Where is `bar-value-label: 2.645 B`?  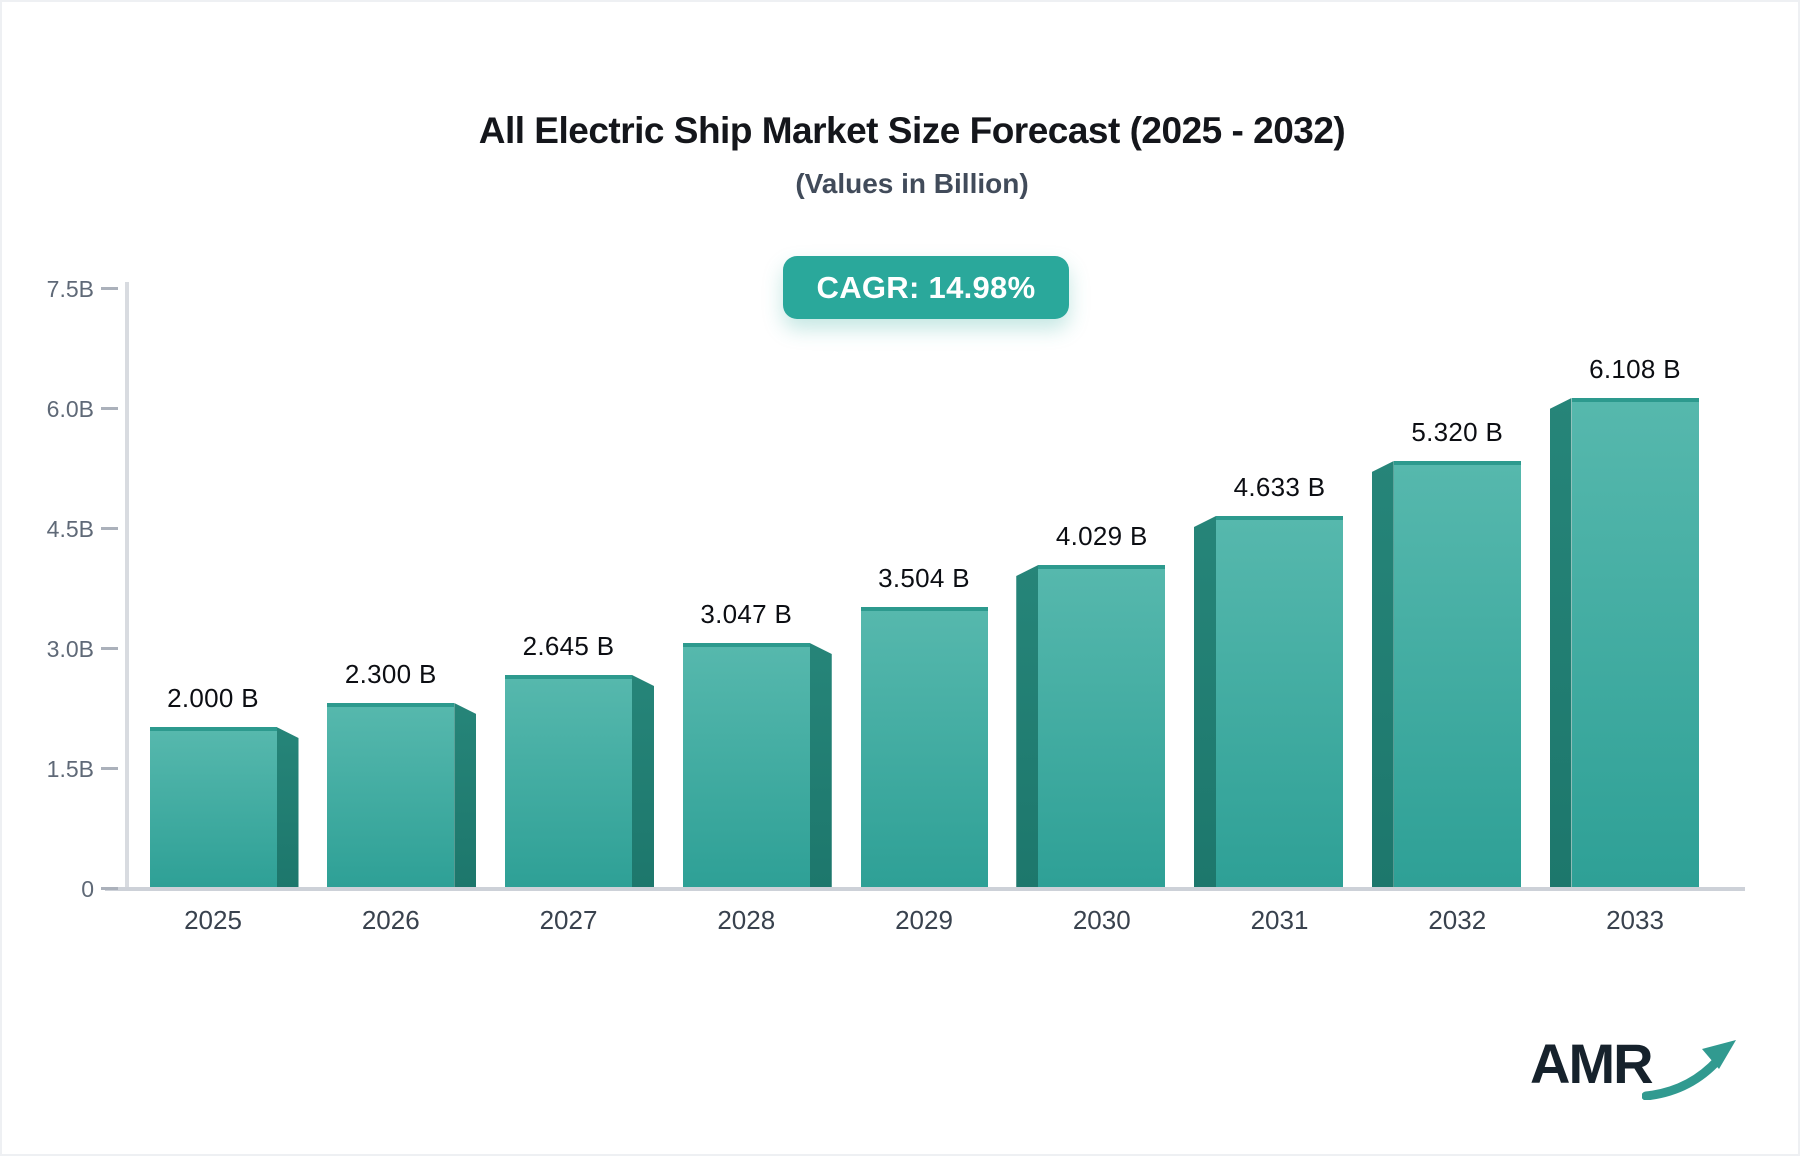 bar-value-label: 2.645 B is located at coordinates (568, 646).